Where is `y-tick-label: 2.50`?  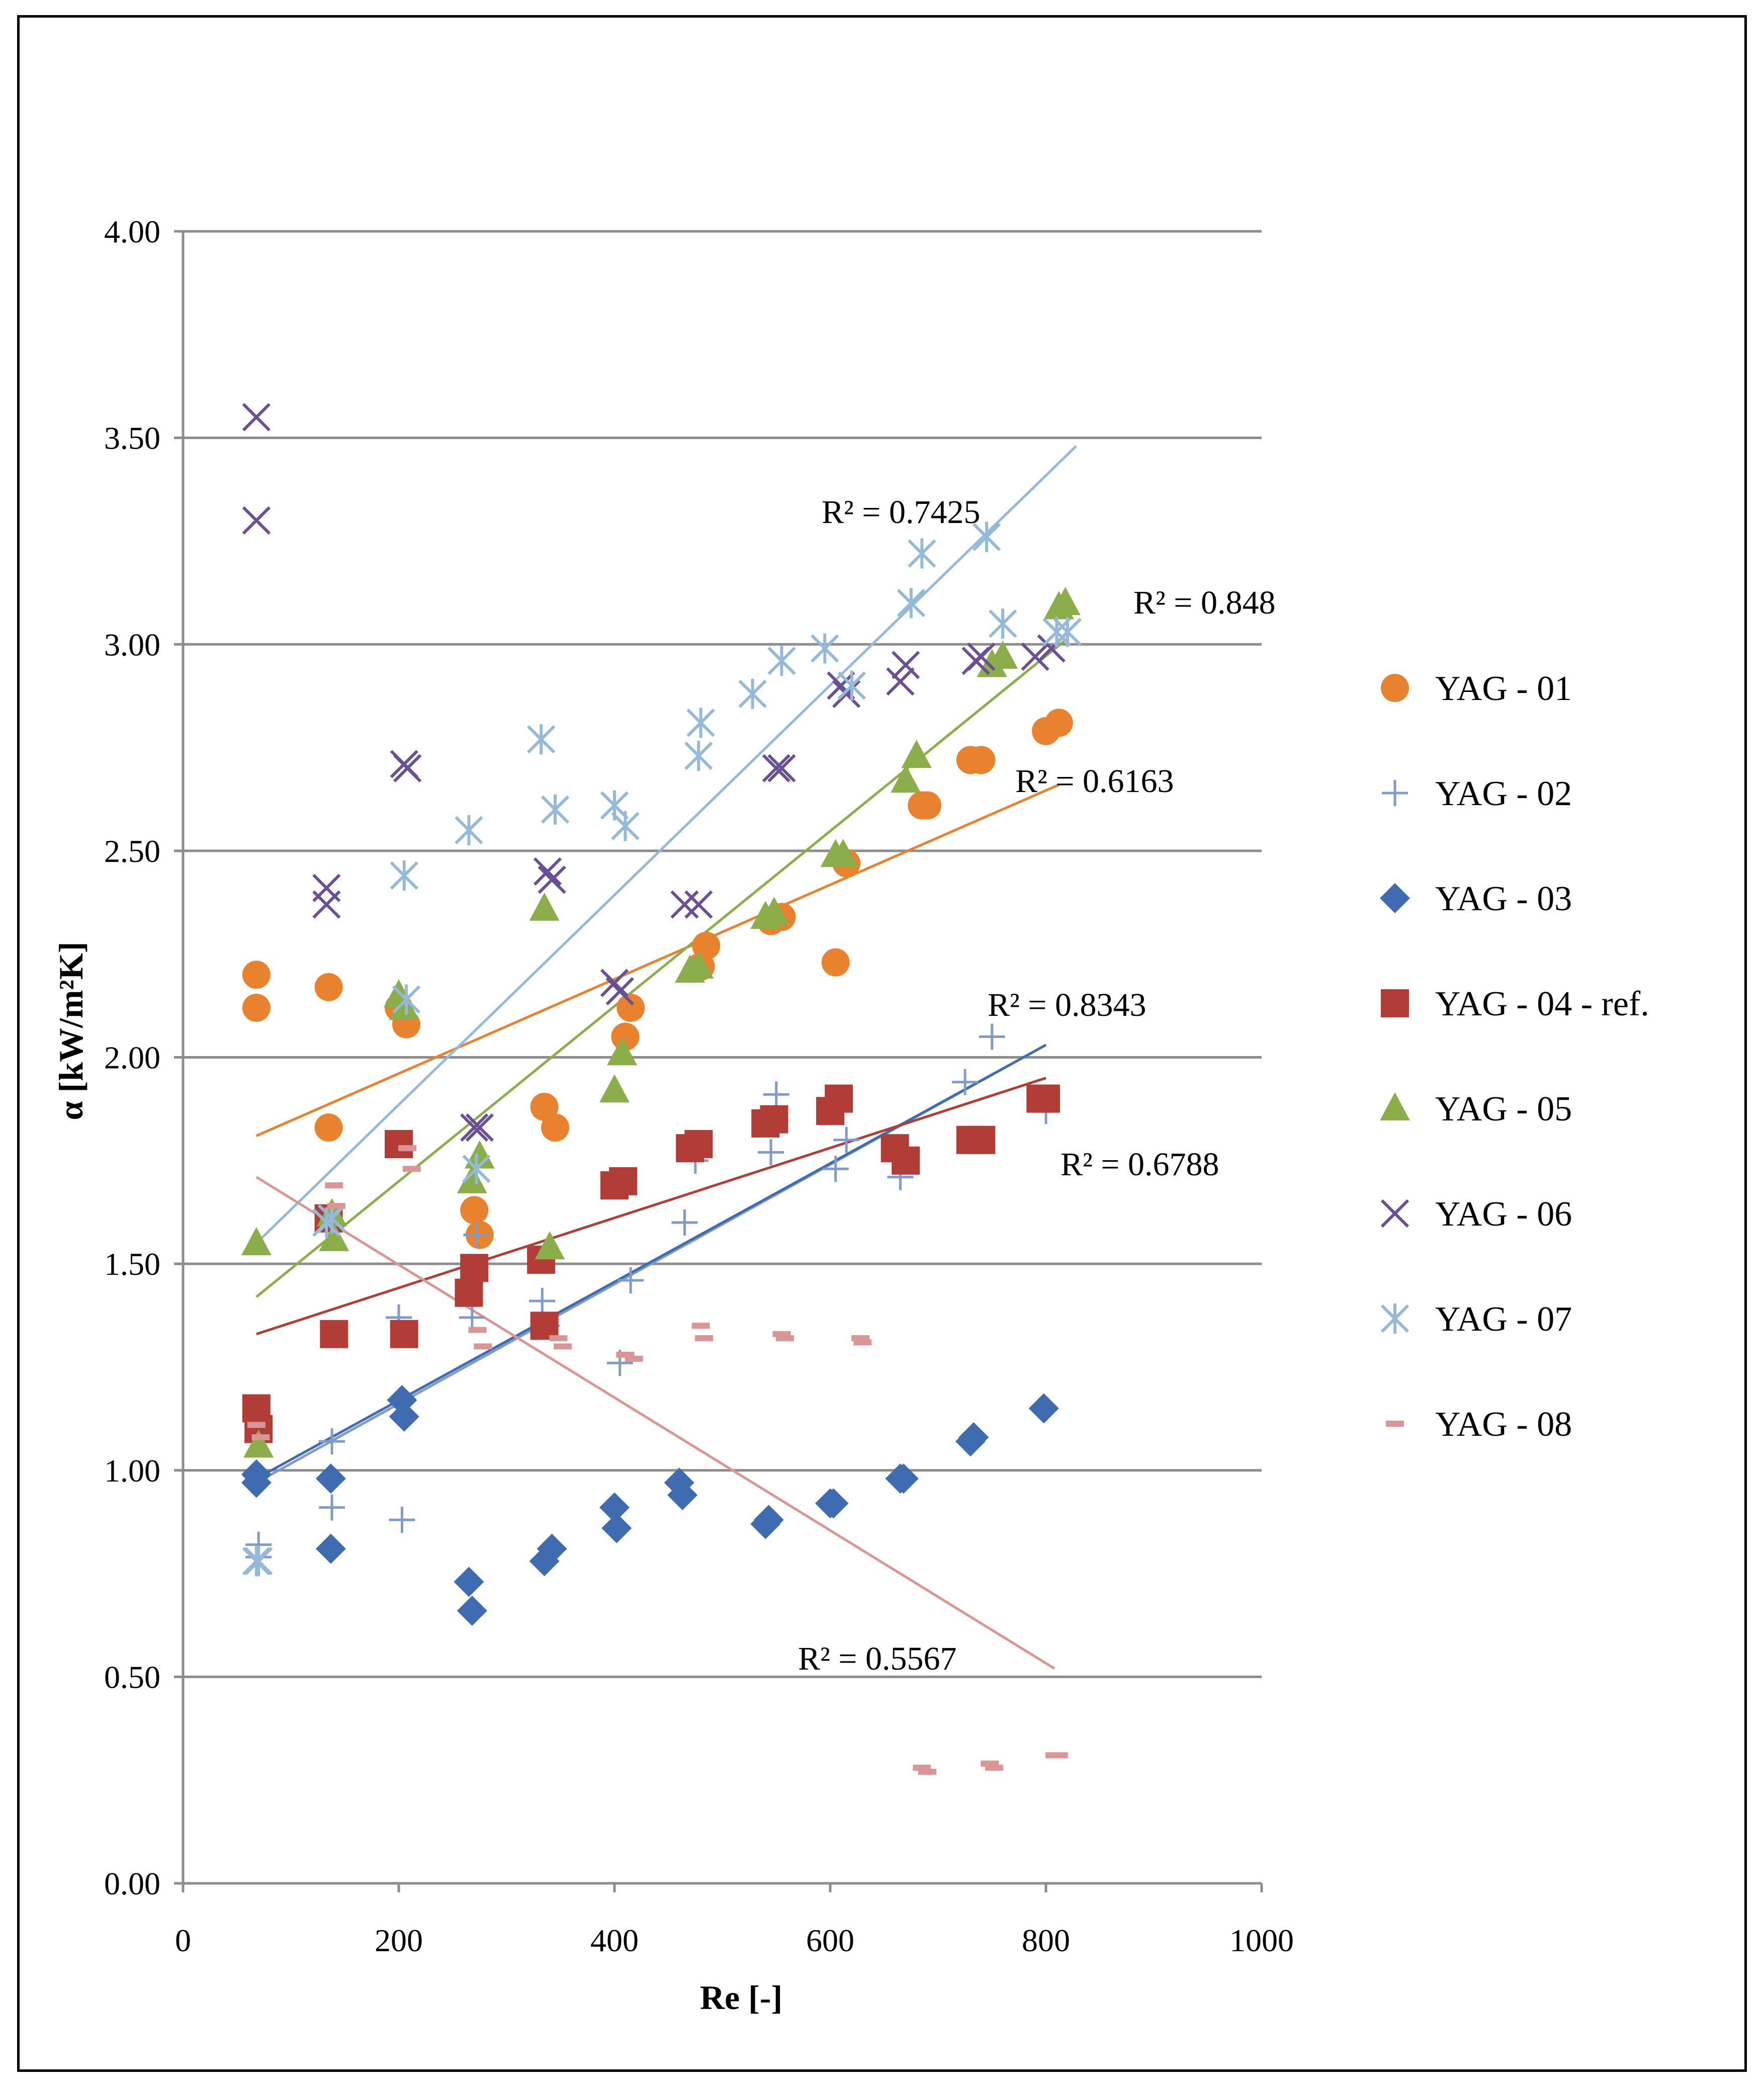 y-tick-label: 2.50 is located at coordinates (132, 851).